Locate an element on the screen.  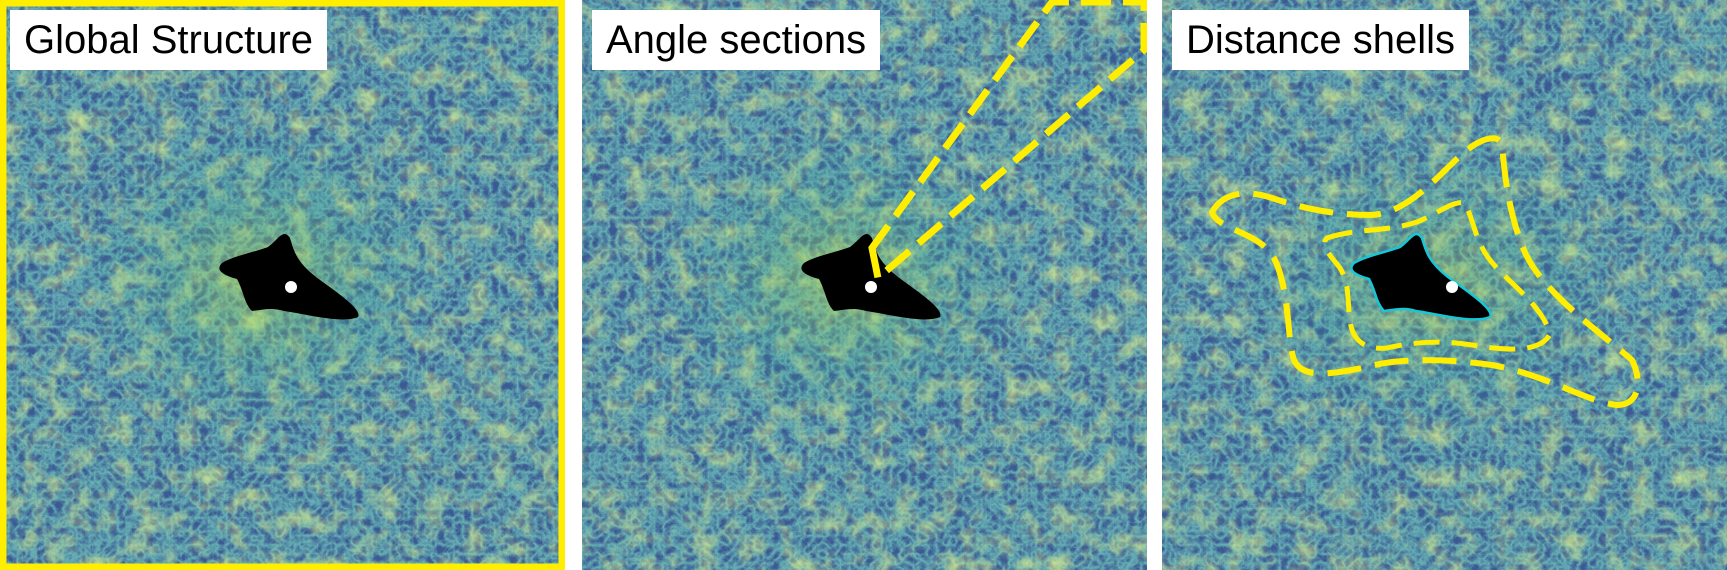
panel-title: Angle sections is located at coordinates (736, 40).